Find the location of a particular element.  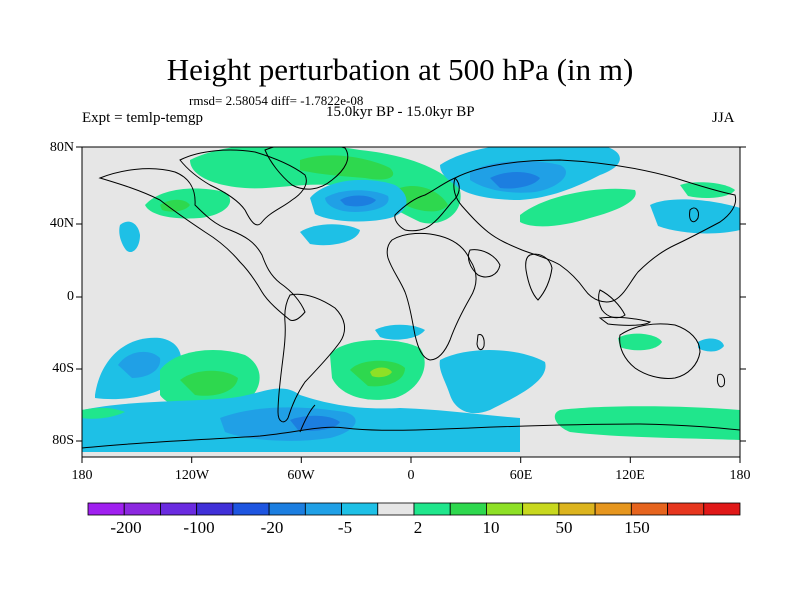

coast-japan is located at coordinates (694, 215).